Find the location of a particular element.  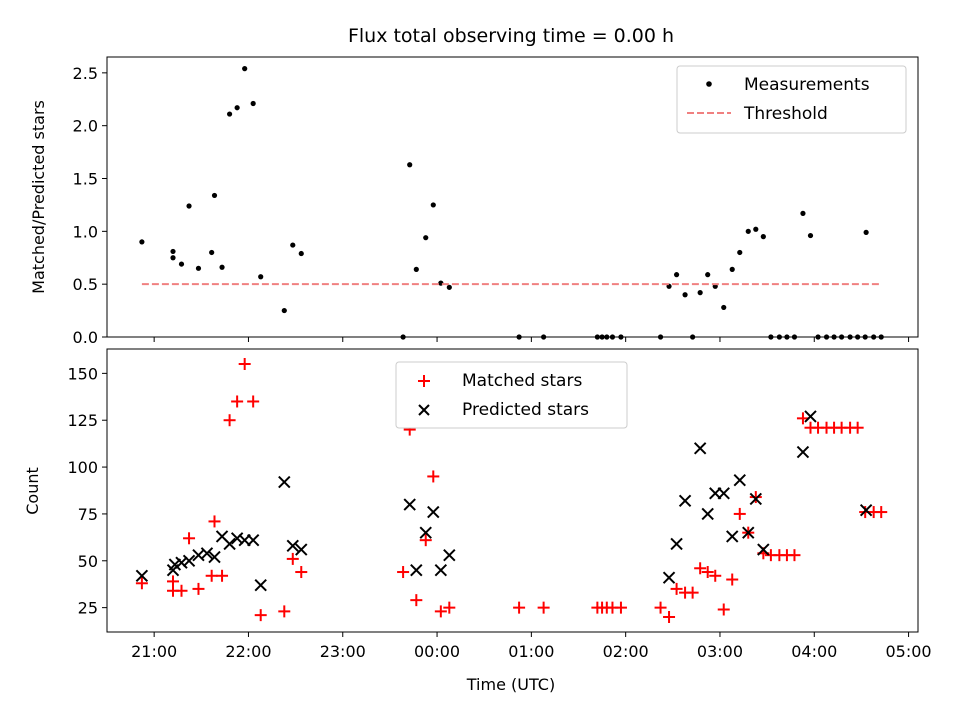

top-chart-title: Flux total observing time = 0.00 h is located at coordinates (511, 36).